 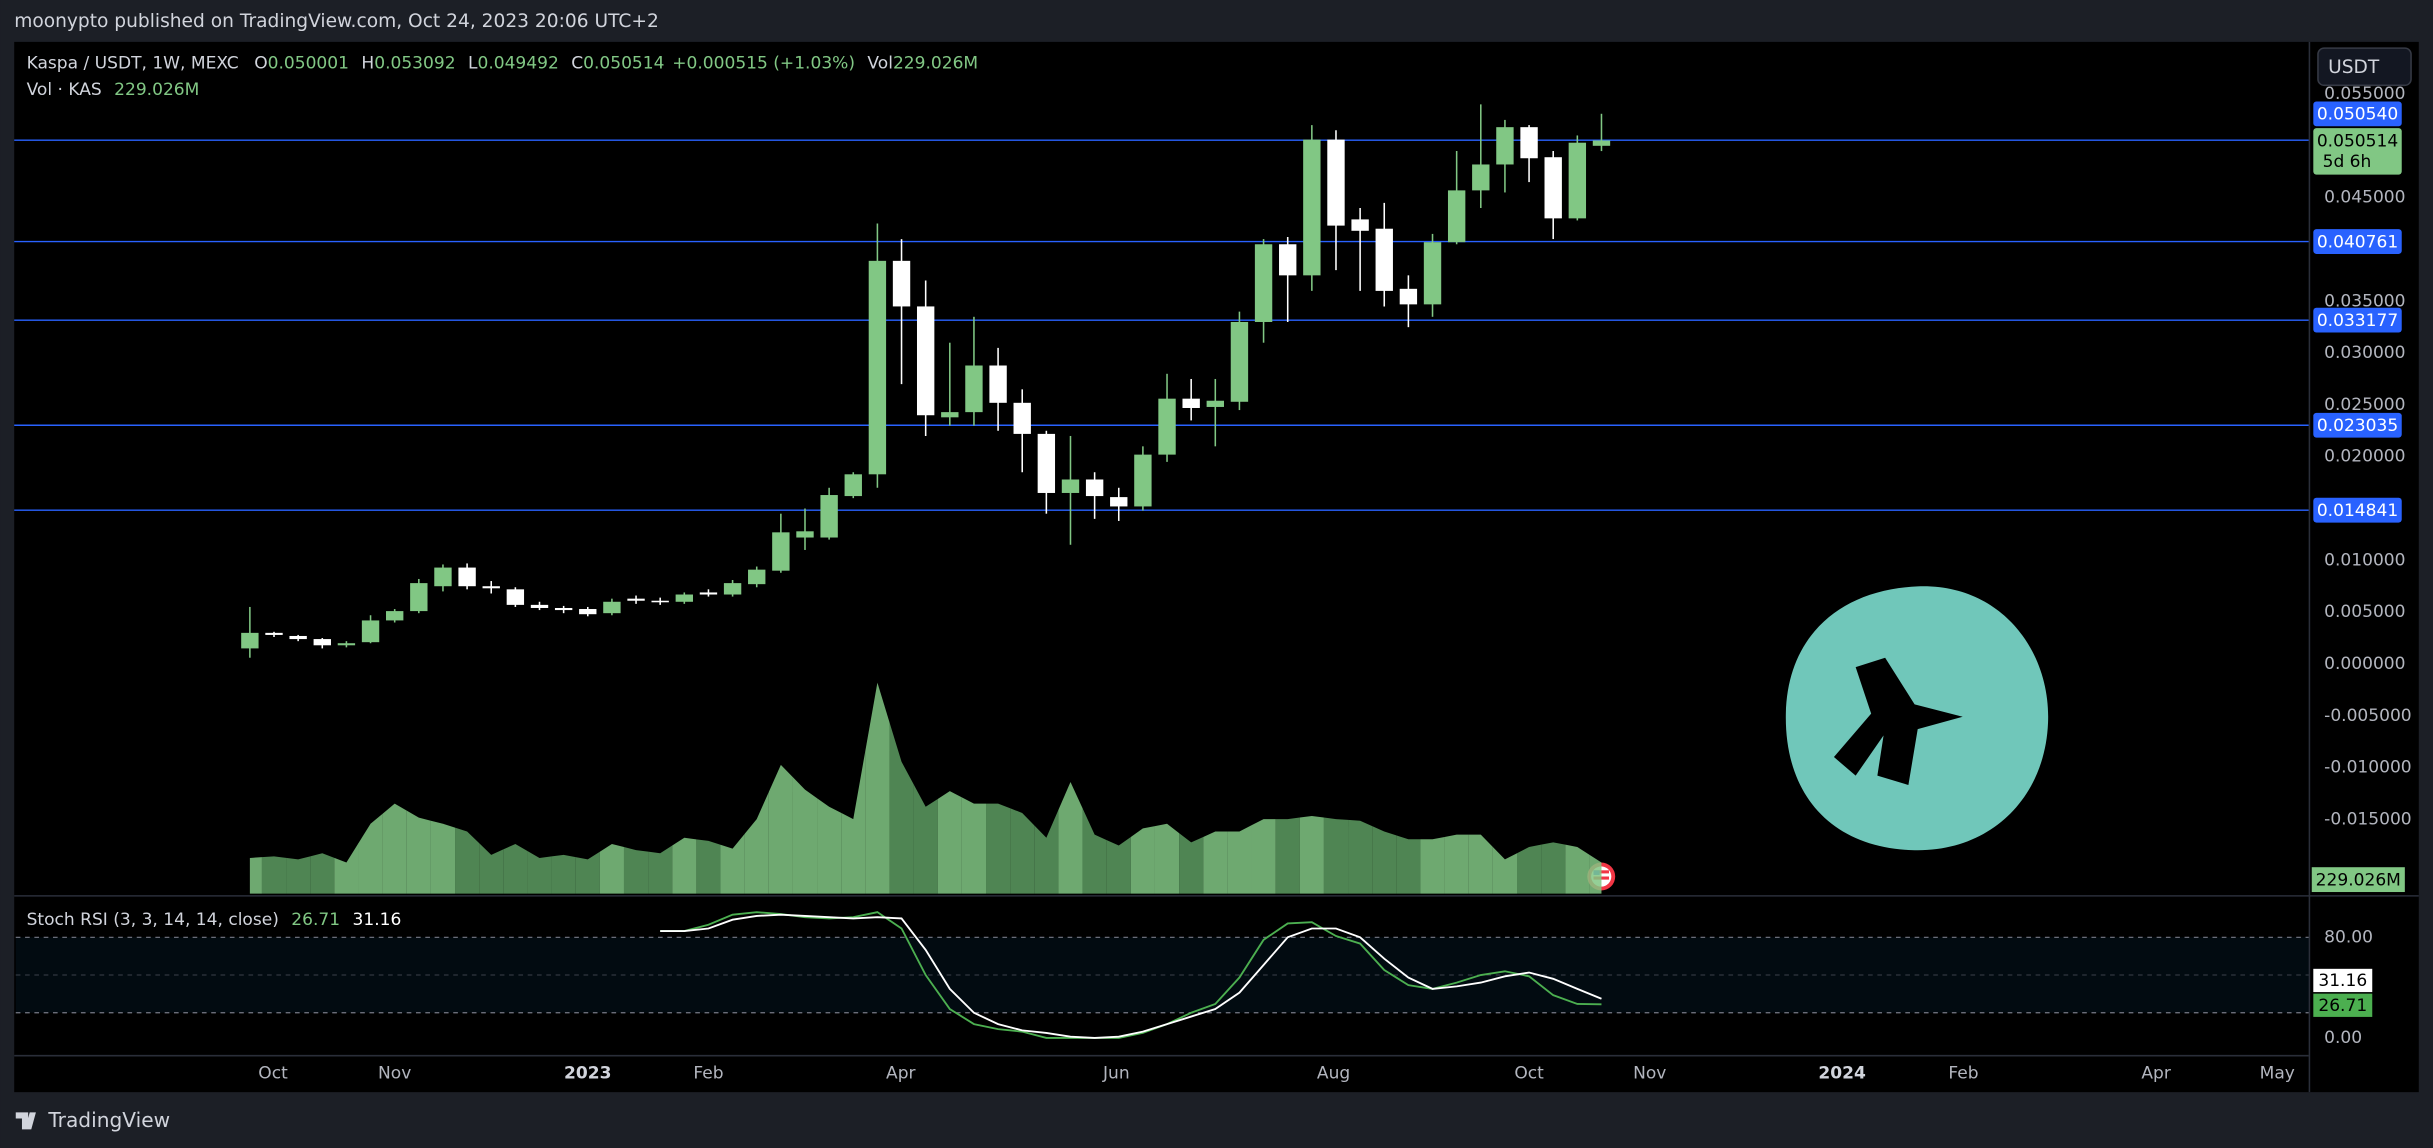 What do you see at coordinates (2364, 405) in the screenshot?
I see `y-tick-label: 0.025000` at bounding box center [2364, 405].